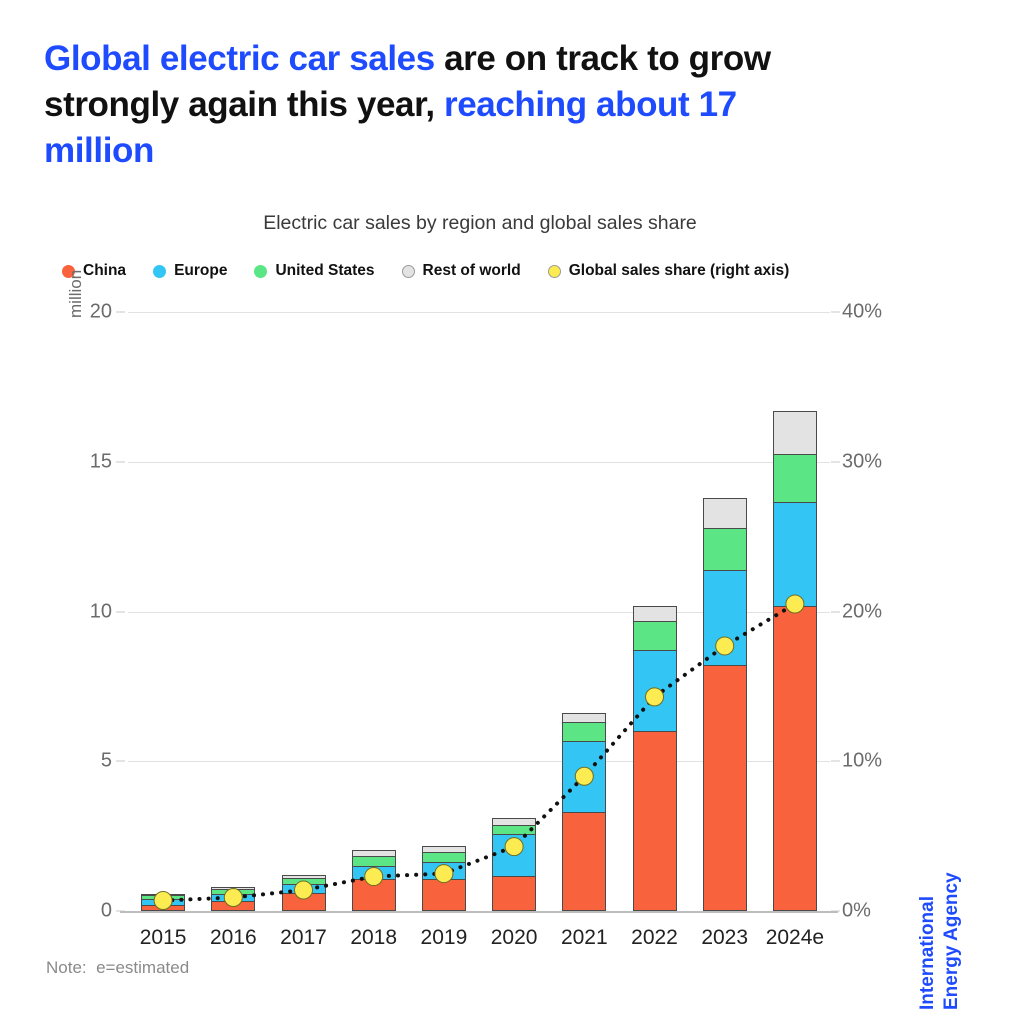 This screenshot has width=1024, height=1024. I want to click on x-axis-tick-label: 2017, so click(303, 937).